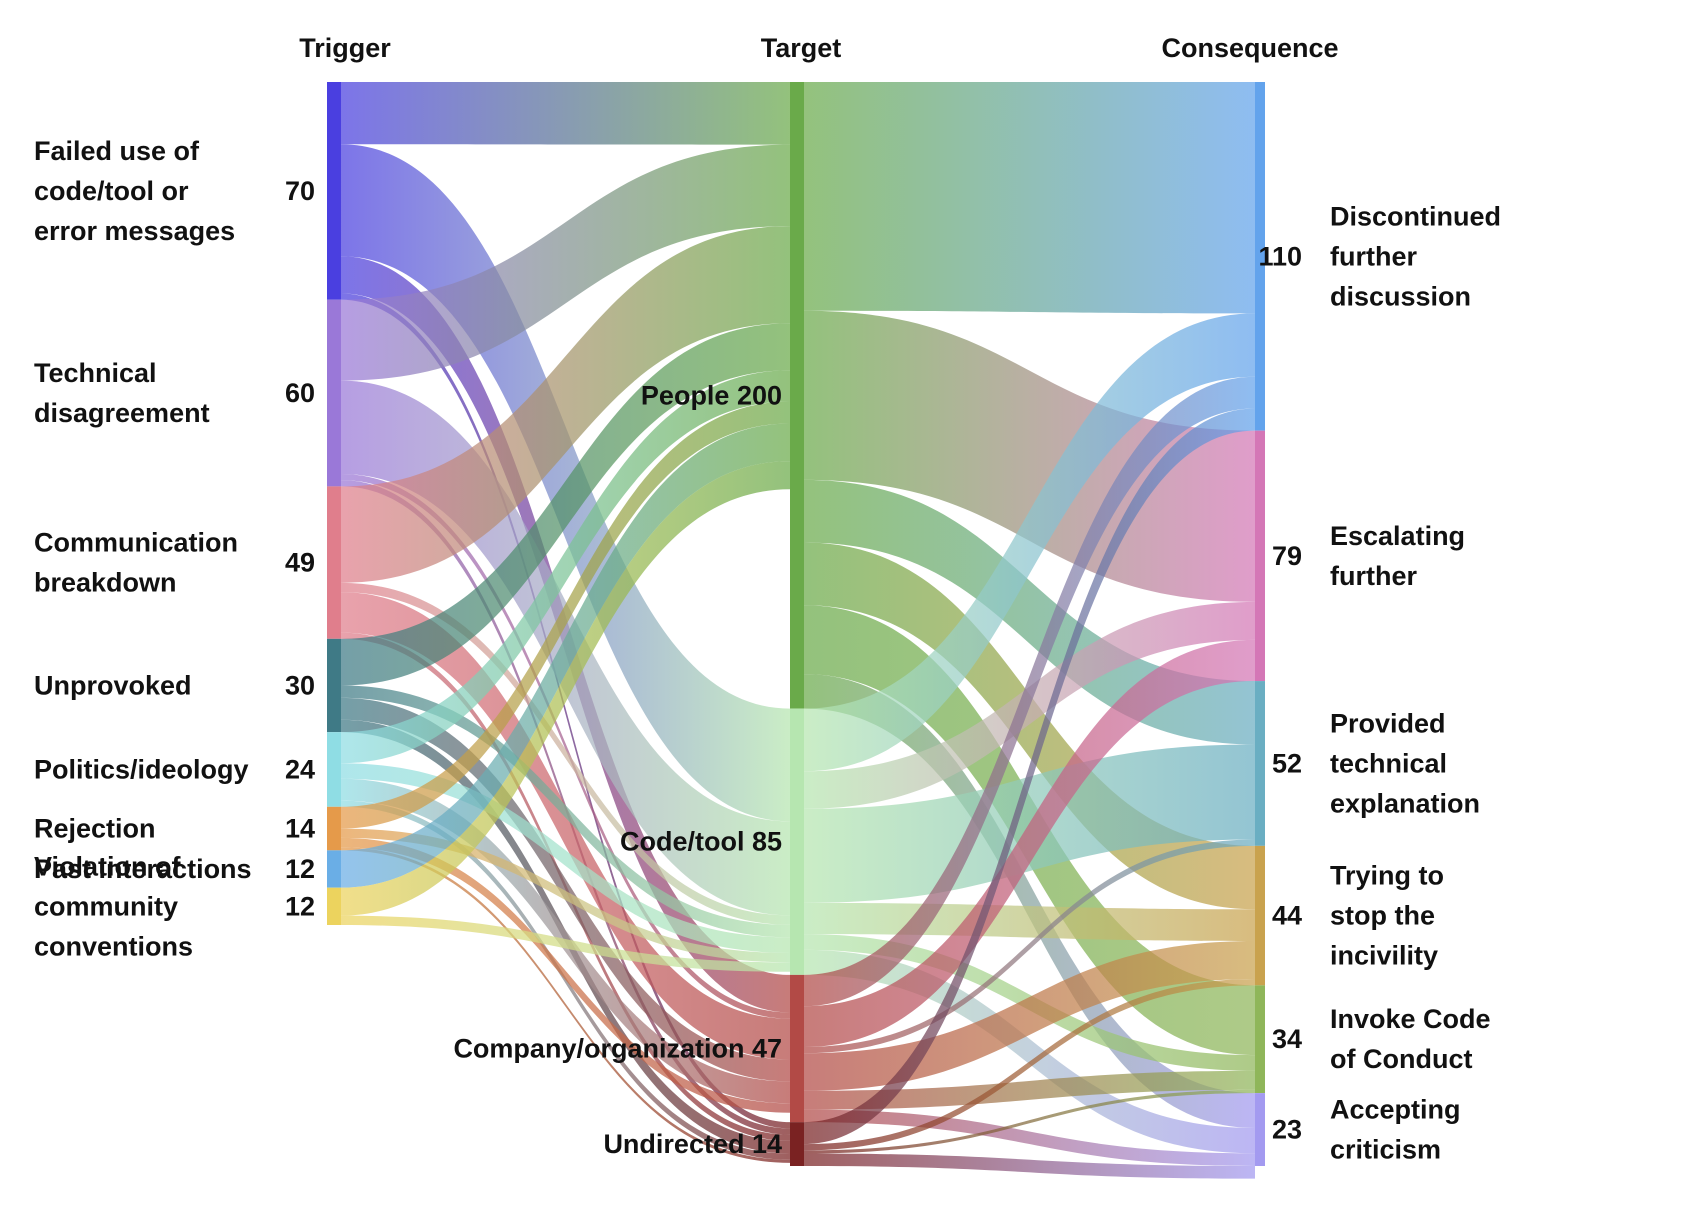 This screenshot has height=1206, width=1686. I want to click on node-consequence-provided-technical-explanation, so click(1260, 763).